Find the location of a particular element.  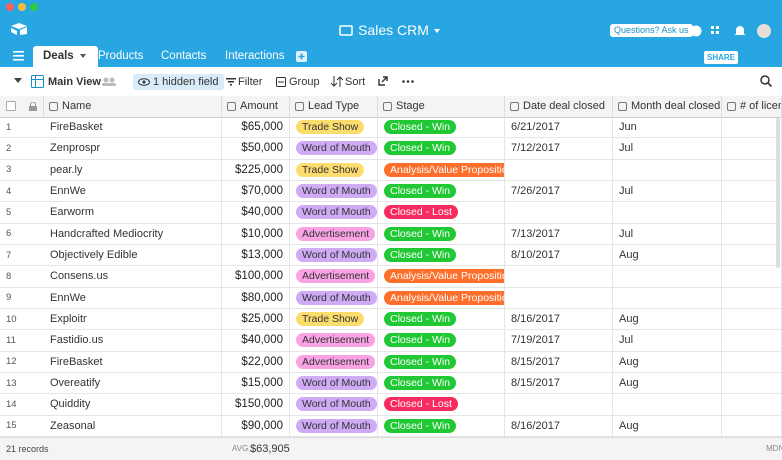

avatar is located at coordinates (764, 31).